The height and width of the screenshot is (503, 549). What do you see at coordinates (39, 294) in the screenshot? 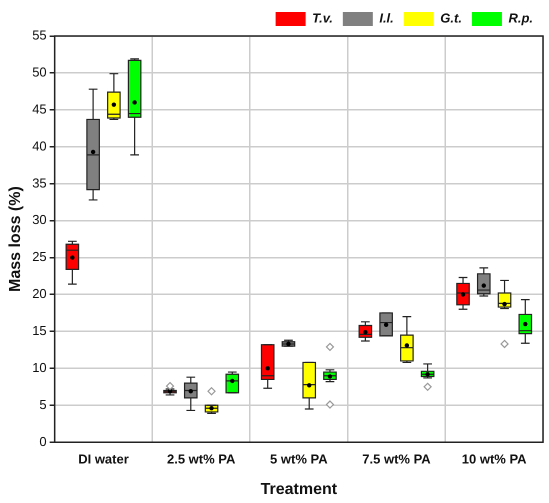
I see `y-tick-label: 20` at bounding box center [39, 294].